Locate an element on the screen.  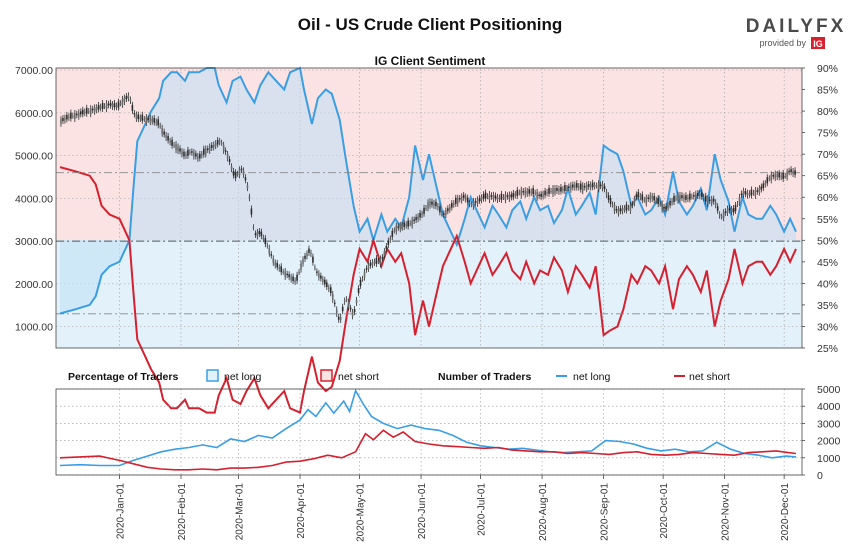
date-tick-label: 2020-Dec-01 is located at coordinates (785, 512).